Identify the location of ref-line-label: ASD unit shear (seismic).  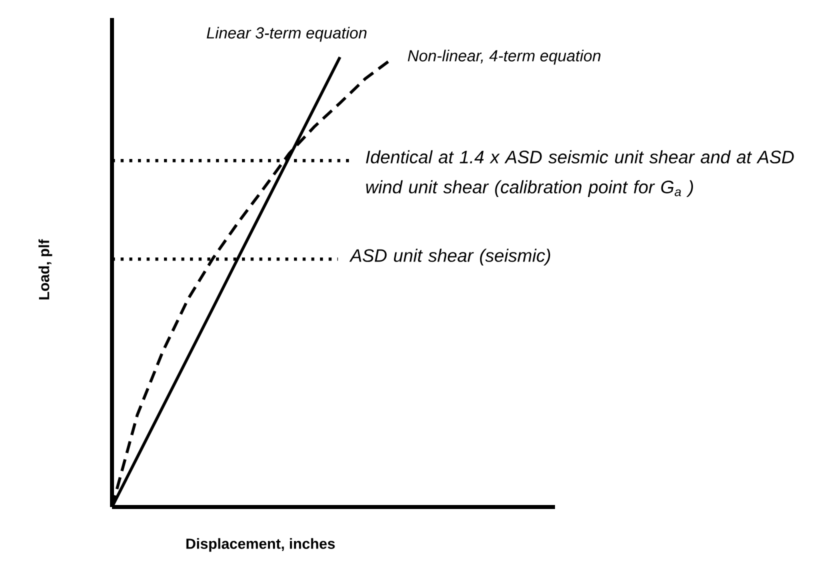
(449, 257).